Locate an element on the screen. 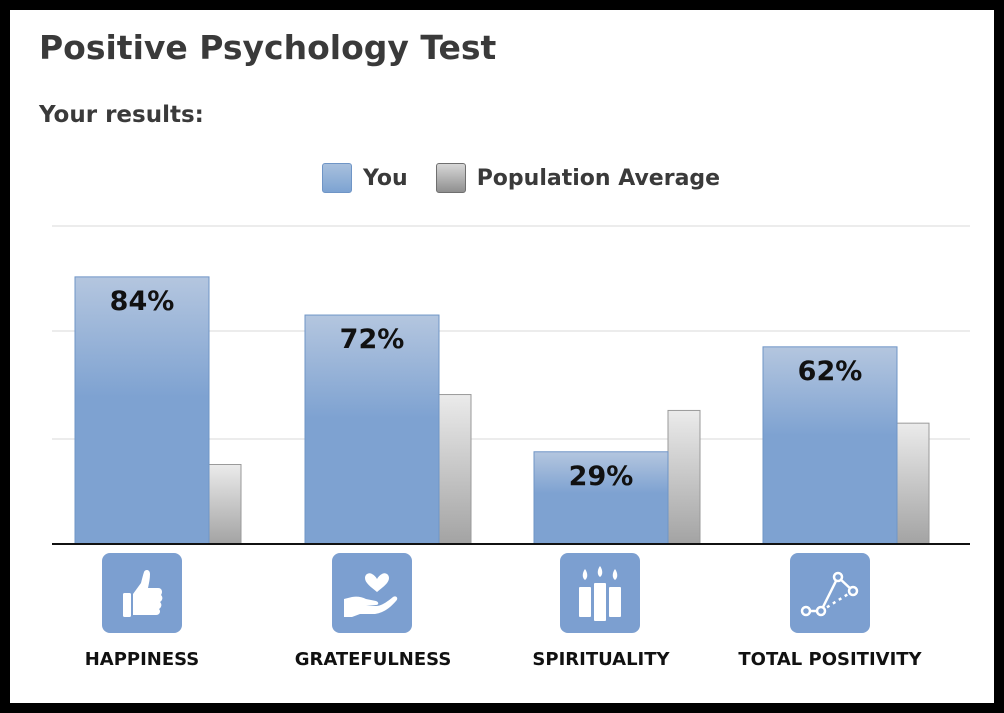 This screenshot has width=1004, height=713. bar-population-average-gratefulness is located at coordinates (455, 469).